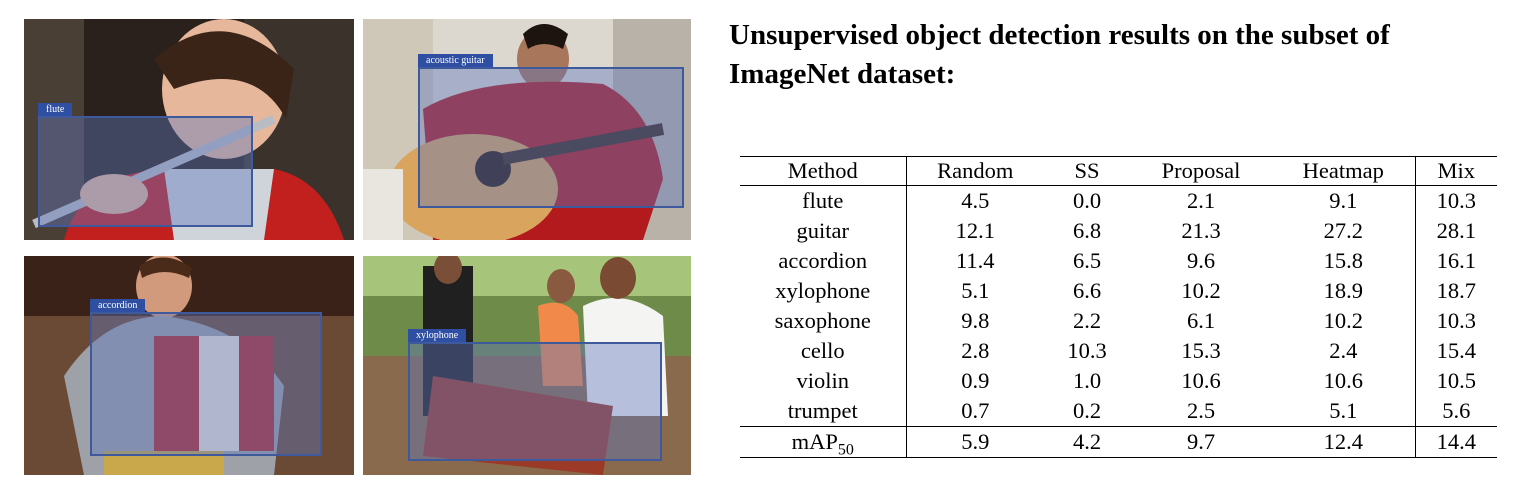  Describe the element at coordinates (975, 171) in the screenshot. I see `header-random: Random` at that location.